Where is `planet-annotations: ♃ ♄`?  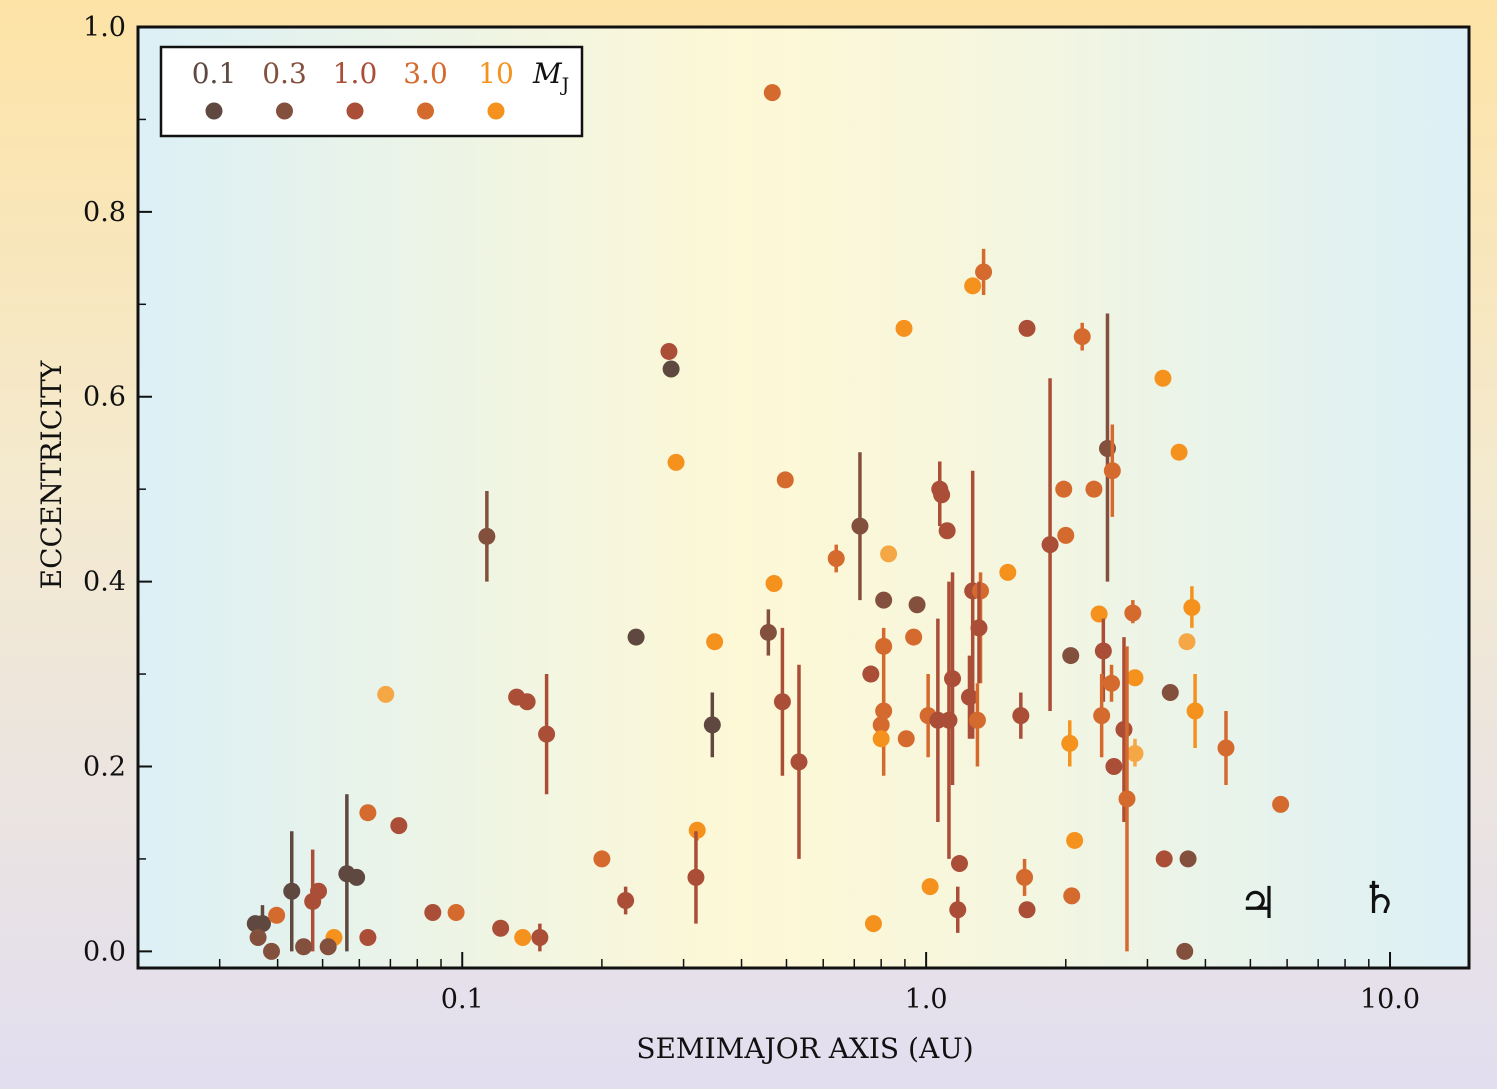 planet-annotations: ♃ ♄ is located at coordinates (1319, 901).